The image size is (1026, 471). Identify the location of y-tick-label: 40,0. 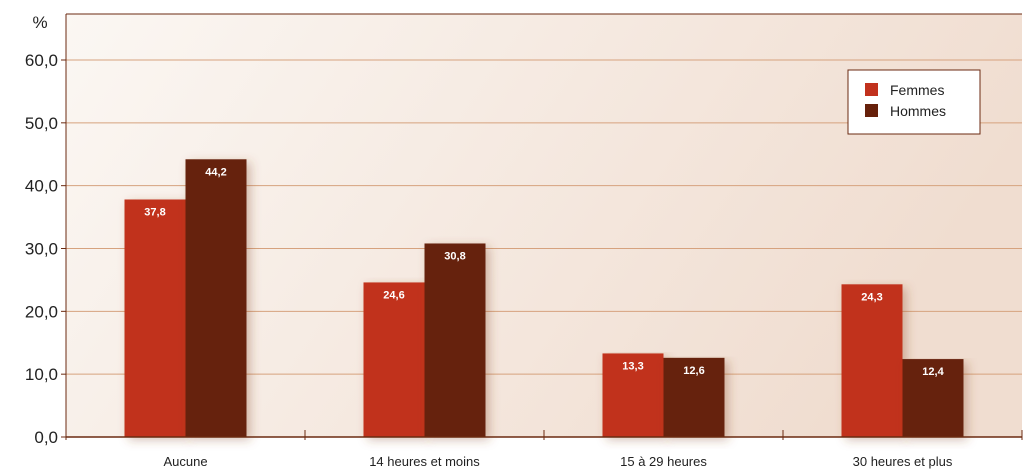
(41, 186).